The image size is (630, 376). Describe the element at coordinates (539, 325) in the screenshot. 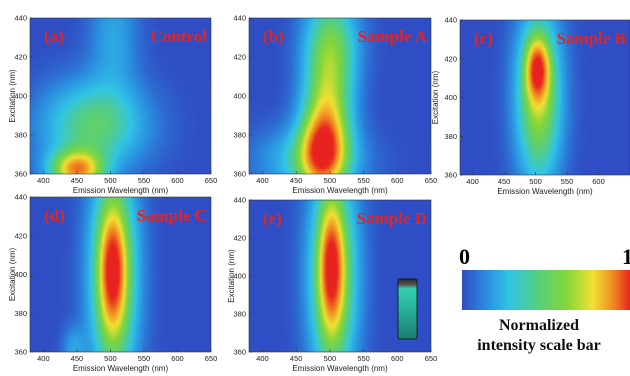

I see `colorbar-caption-line1: Normalized` at that location.